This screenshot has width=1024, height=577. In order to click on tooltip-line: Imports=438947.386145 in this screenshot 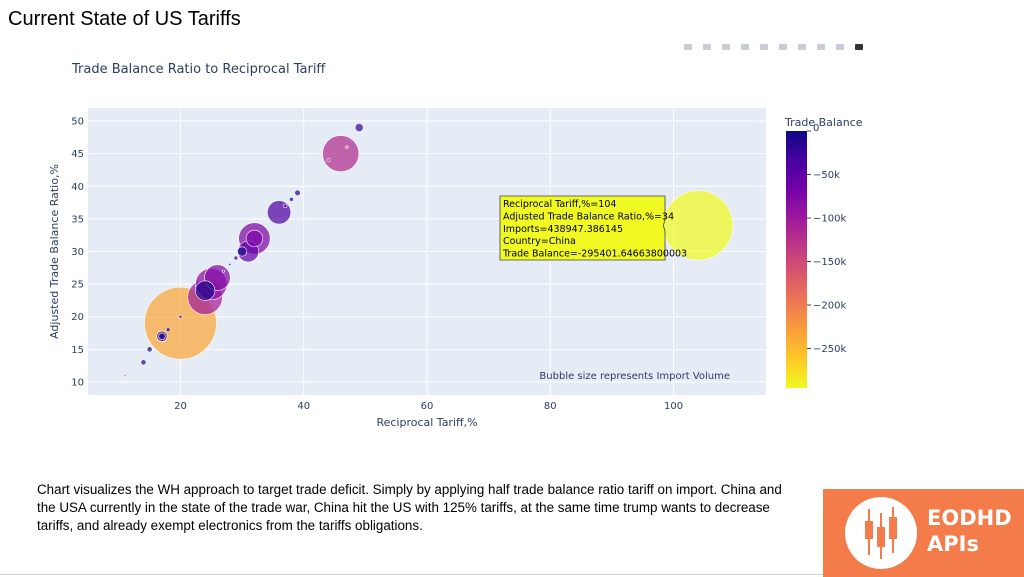, I will do `click(563, 229)`.